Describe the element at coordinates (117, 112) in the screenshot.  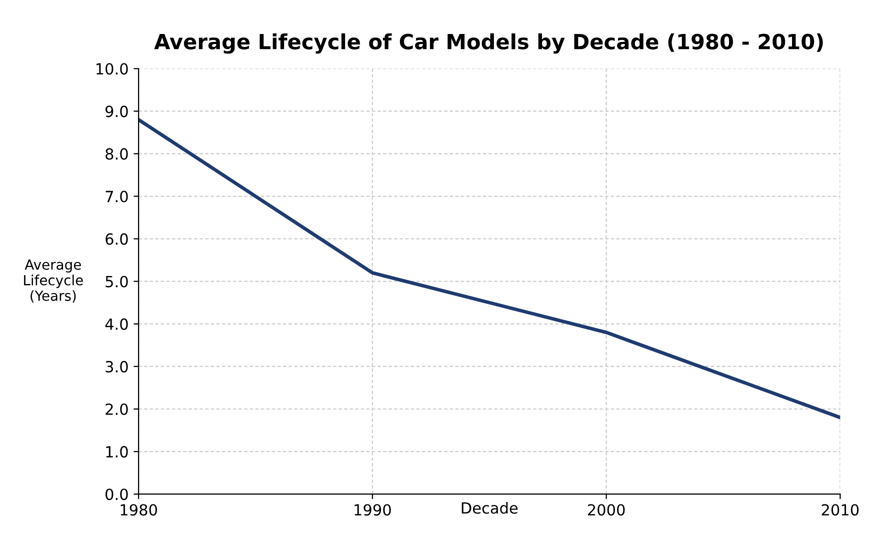
I see `y-tick-label: 9.0` at that location.